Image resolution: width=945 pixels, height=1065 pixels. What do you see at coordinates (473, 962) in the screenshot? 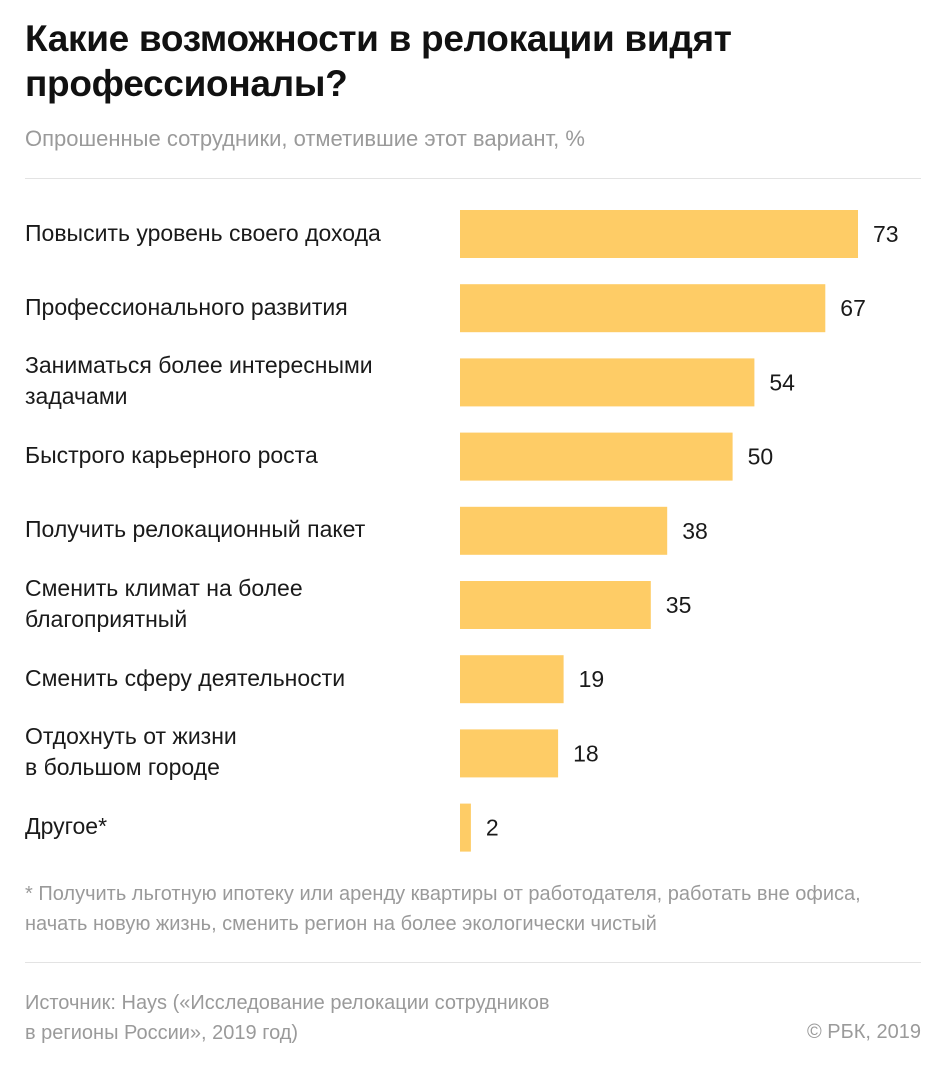
I see `bottom-divider` at bounding box center [473, 962].